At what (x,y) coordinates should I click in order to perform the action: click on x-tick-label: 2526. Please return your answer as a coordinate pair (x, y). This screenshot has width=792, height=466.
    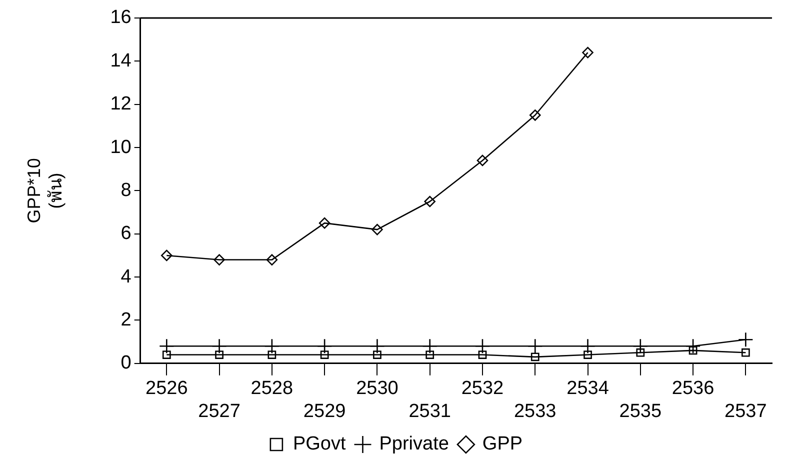
    Looking at the image, I should click on (167, 389).